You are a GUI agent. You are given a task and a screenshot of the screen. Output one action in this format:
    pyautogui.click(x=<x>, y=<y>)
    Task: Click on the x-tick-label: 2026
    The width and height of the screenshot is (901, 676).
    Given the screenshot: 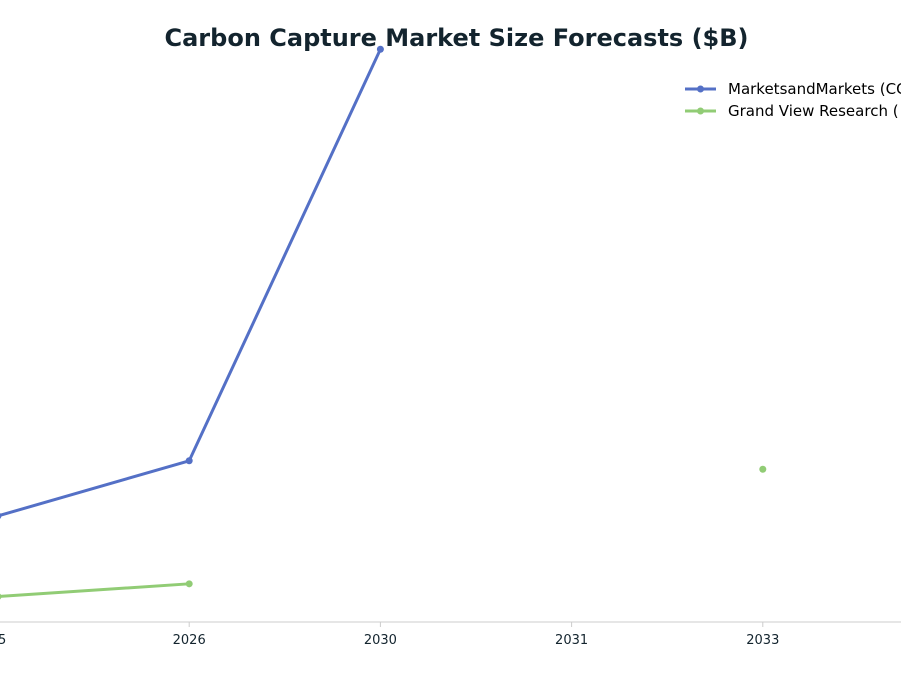 What is the action you would take?
    pyautogui.click(x=189, y=640)
    